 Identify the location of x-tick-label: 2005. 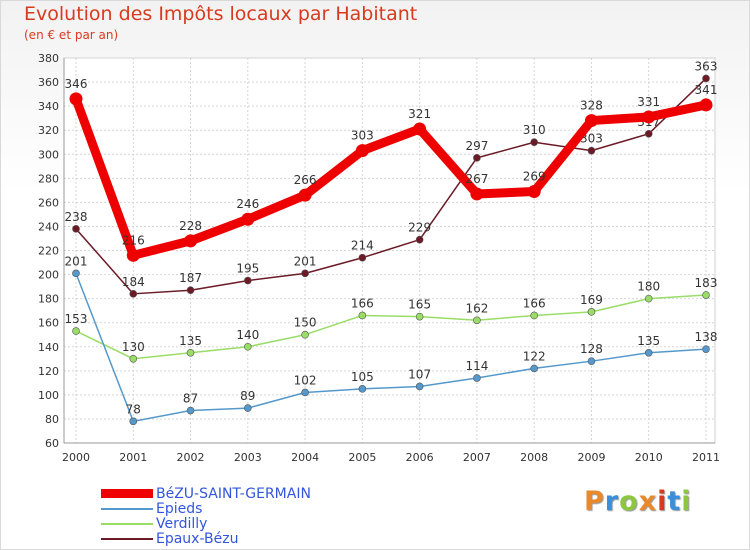
(362, 457).